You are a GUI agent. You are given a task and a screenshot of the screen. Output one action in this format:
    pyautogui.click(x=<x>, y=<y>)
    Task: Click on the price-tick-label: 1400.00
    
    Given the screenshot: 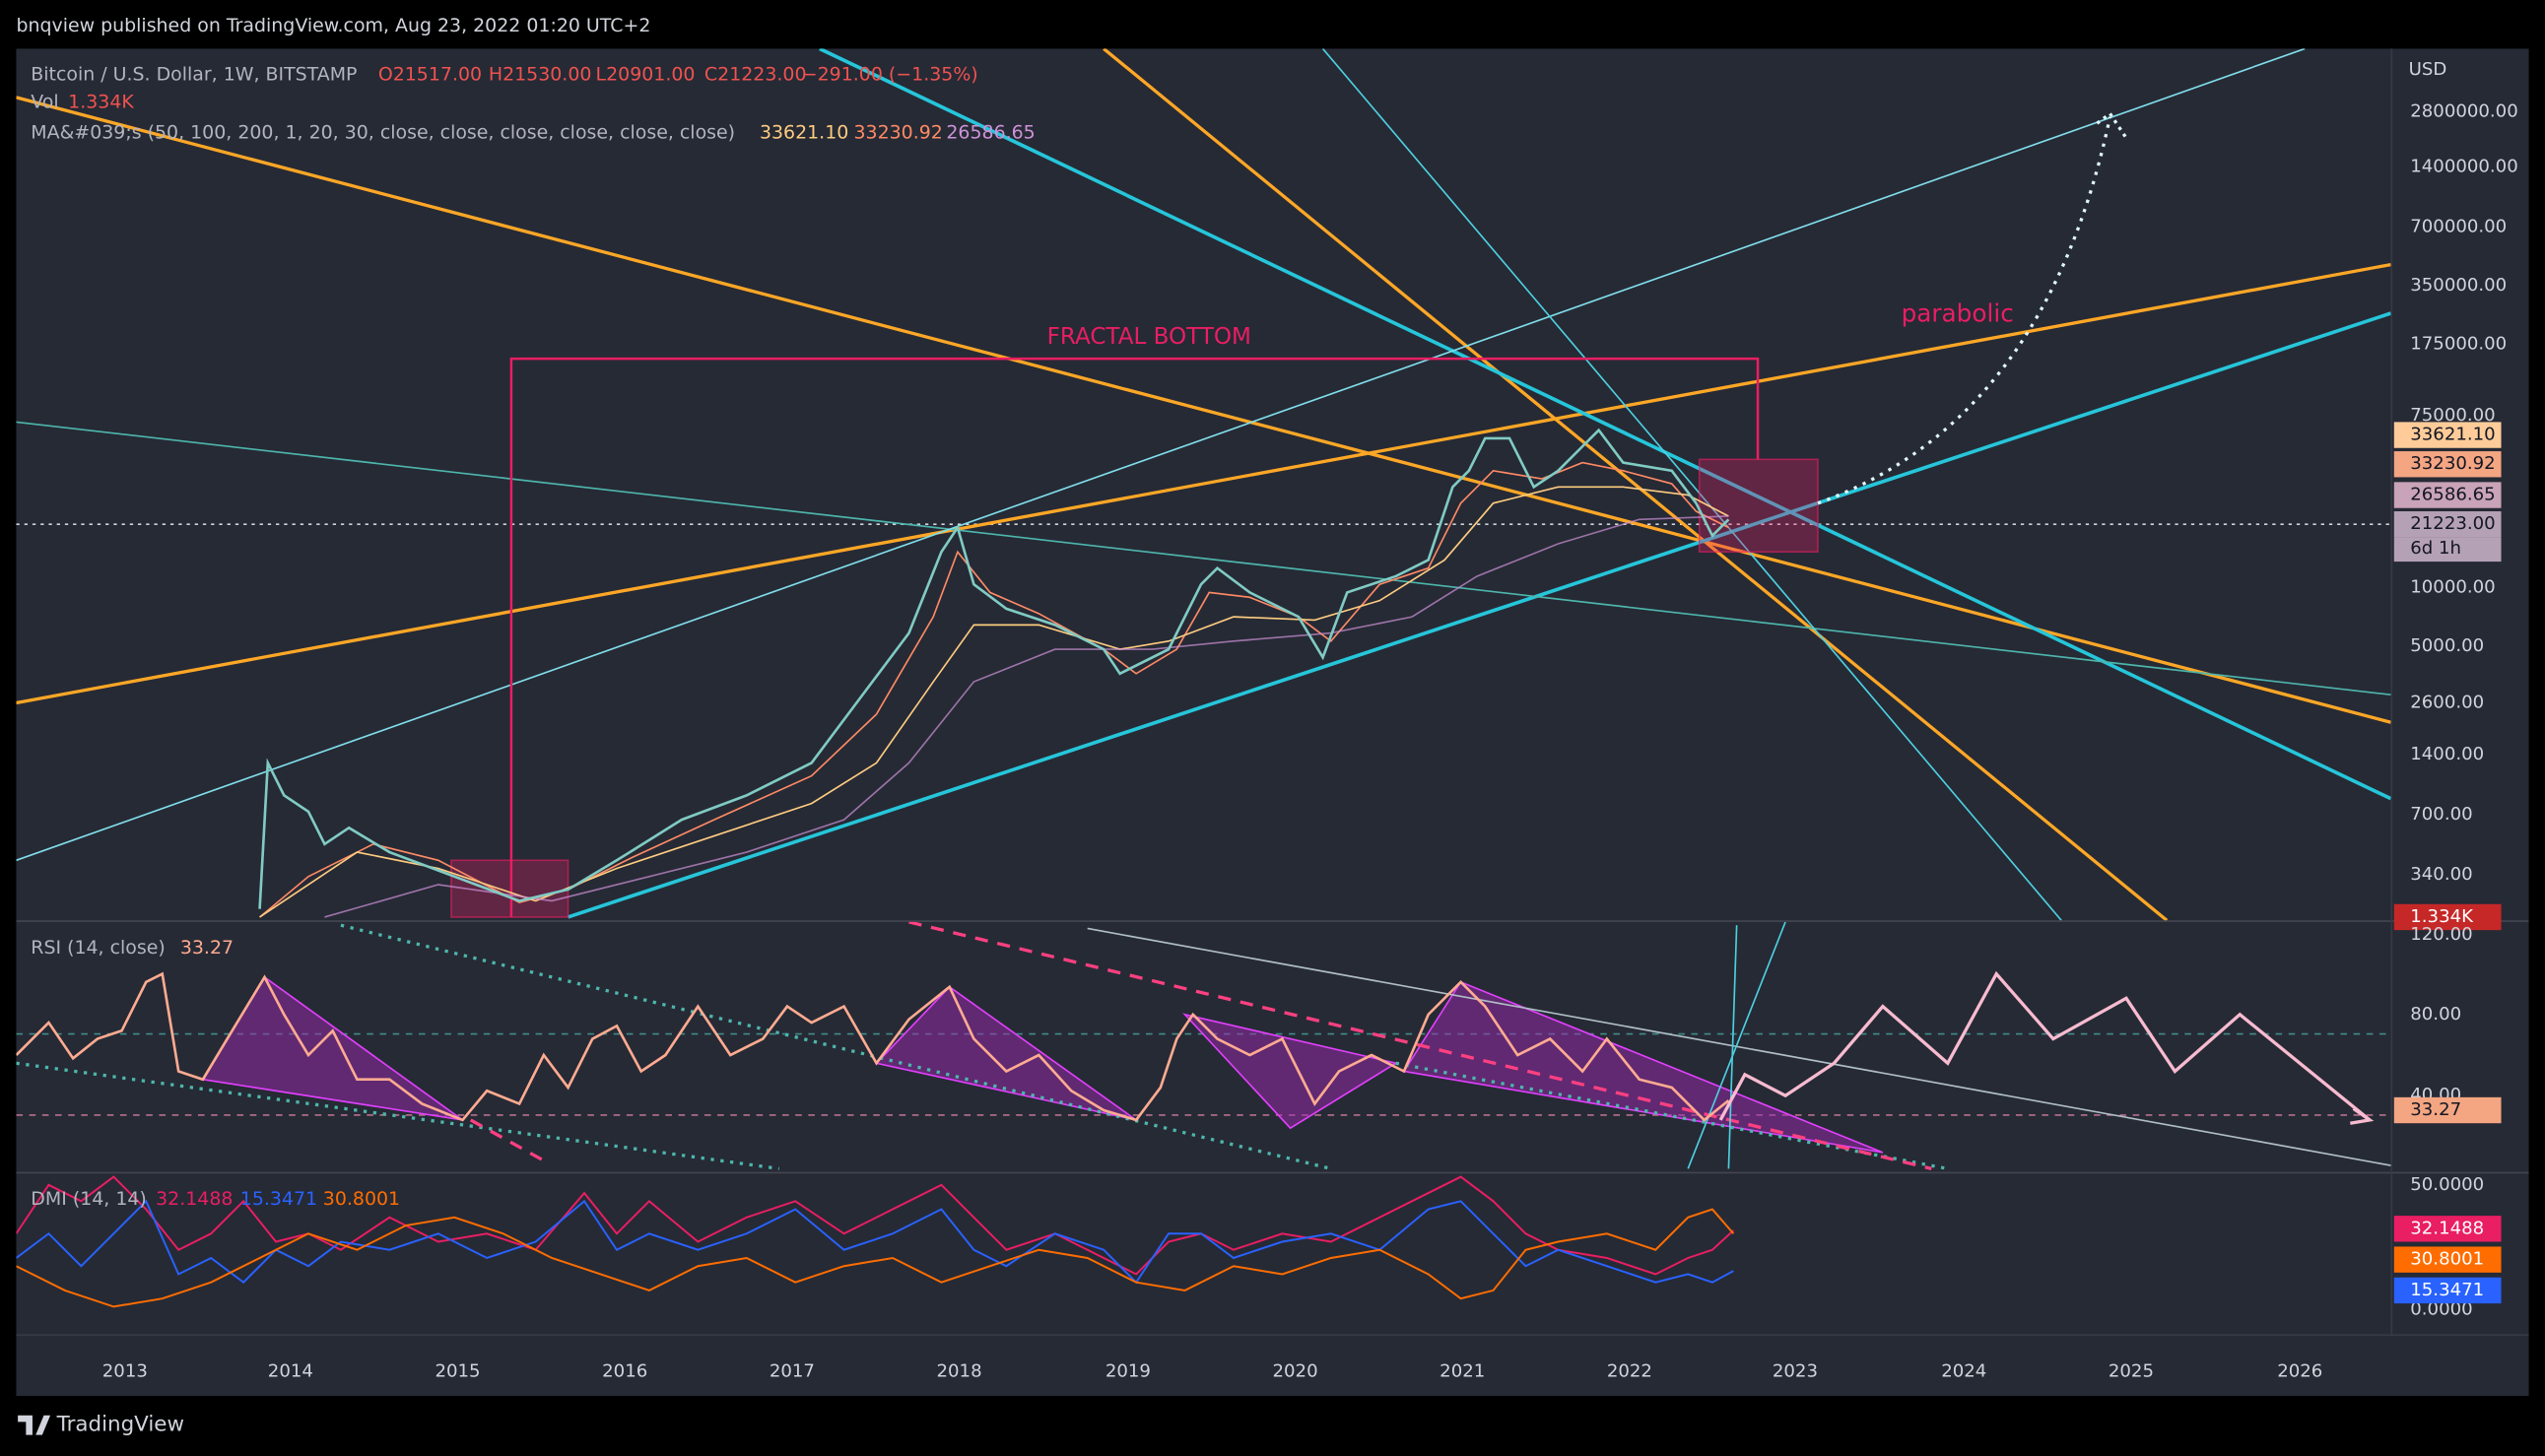 What is the action you would take?
    pyautogui.click(x=2447, y=754)
    